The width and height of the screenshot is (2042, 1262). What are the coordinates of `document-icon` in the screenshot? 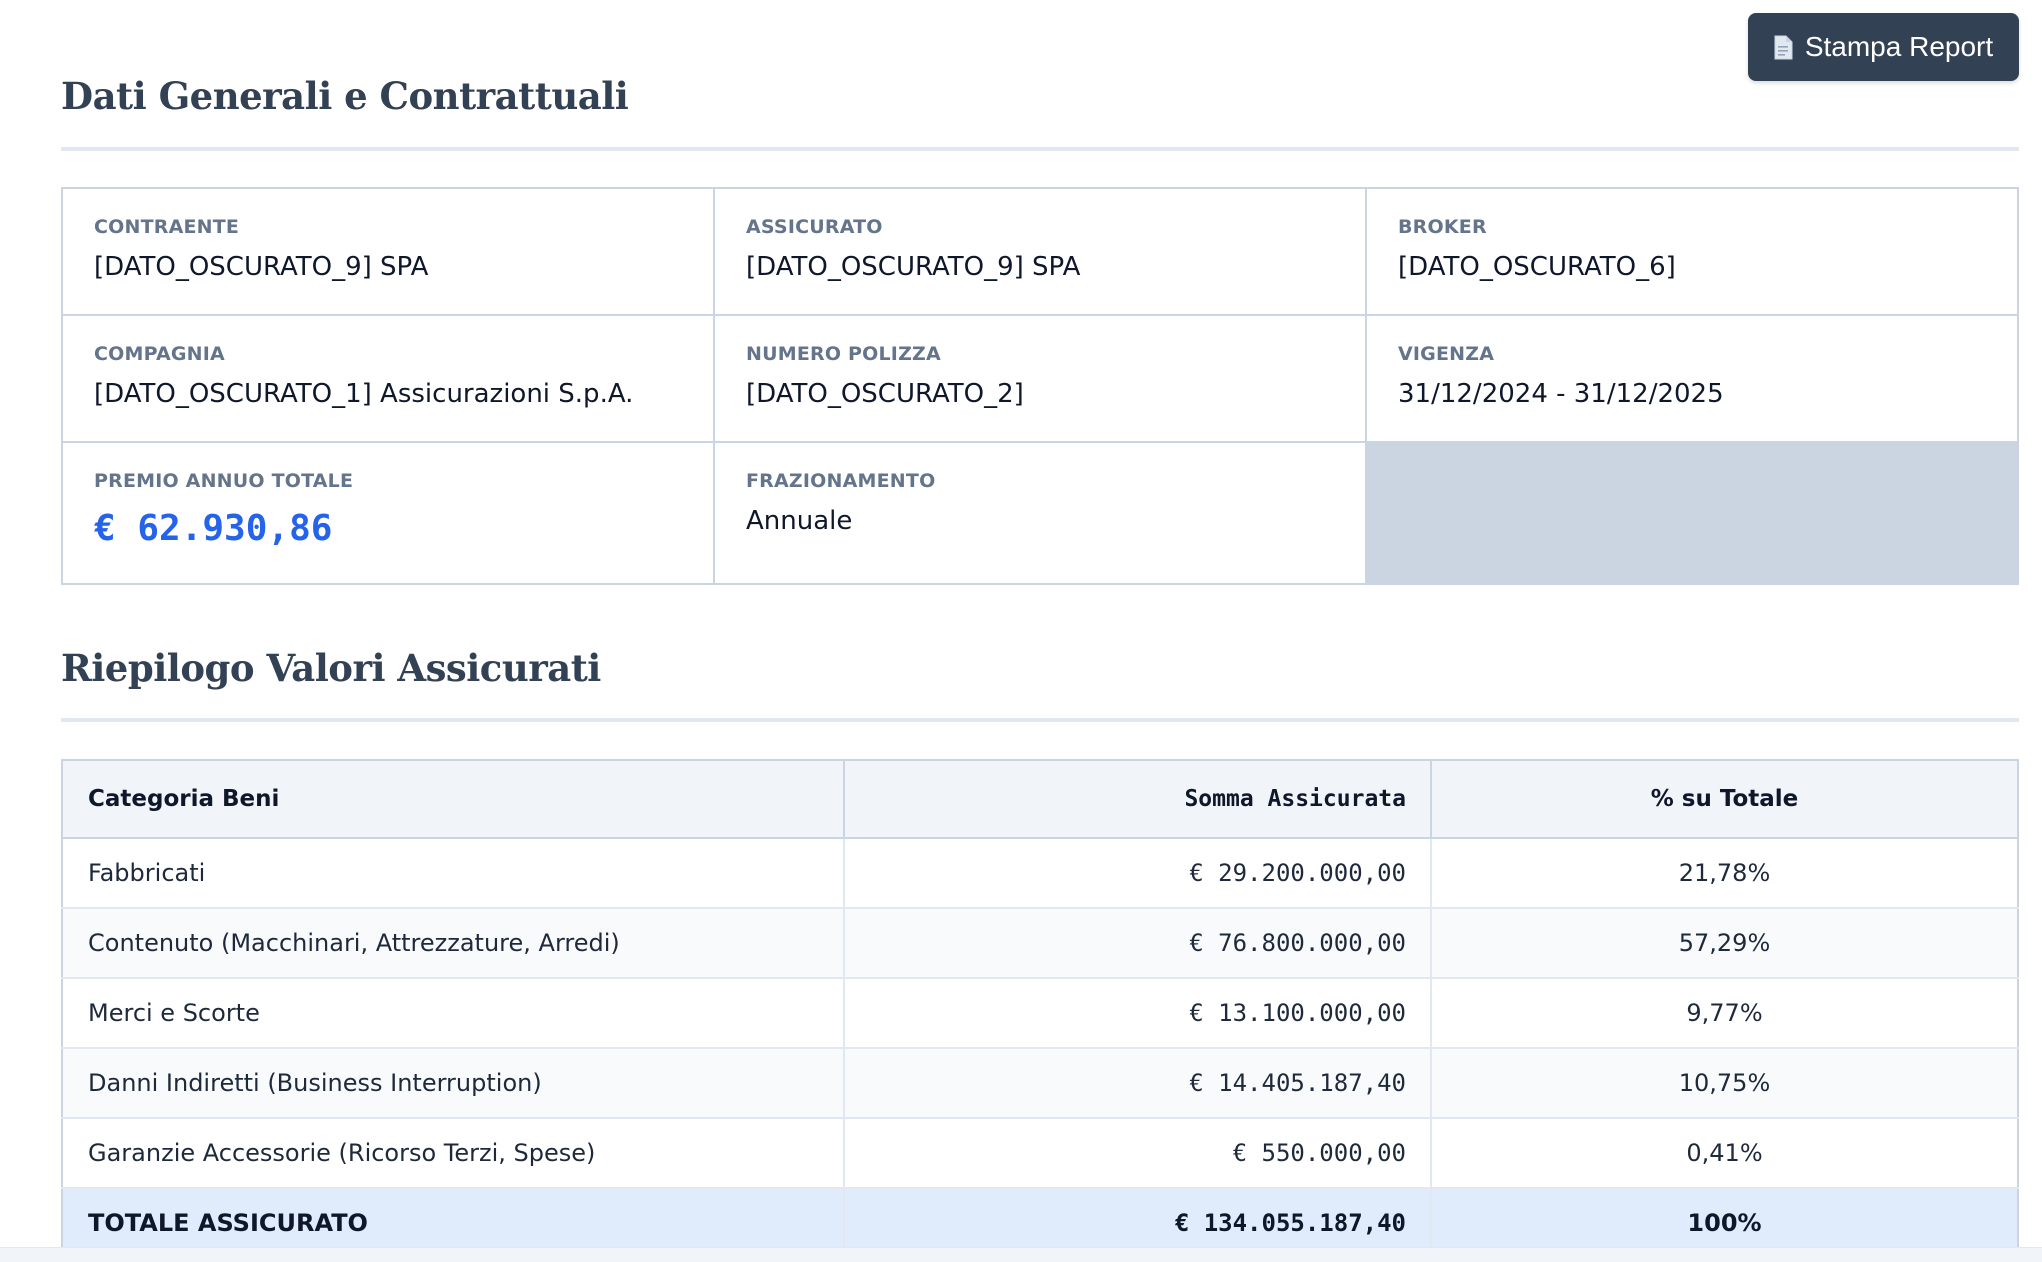 It's located at (1783, 47).